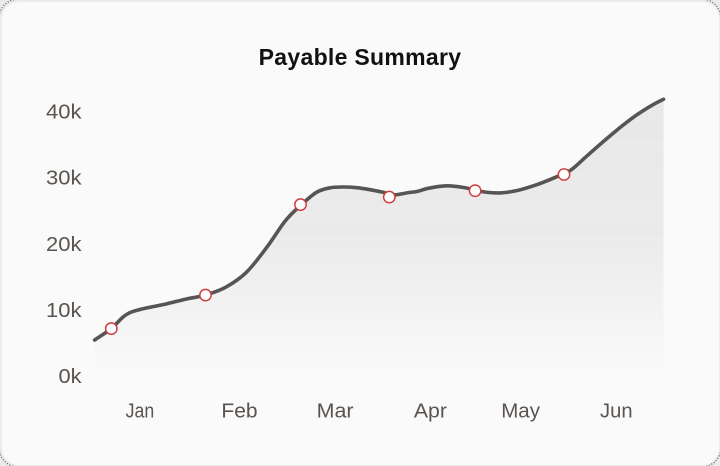 The height and width of the screenshot is (466, 720). Describe the element at coordinates (64, 179) in the screenshot. I see `svg-text: 30k` at that location.